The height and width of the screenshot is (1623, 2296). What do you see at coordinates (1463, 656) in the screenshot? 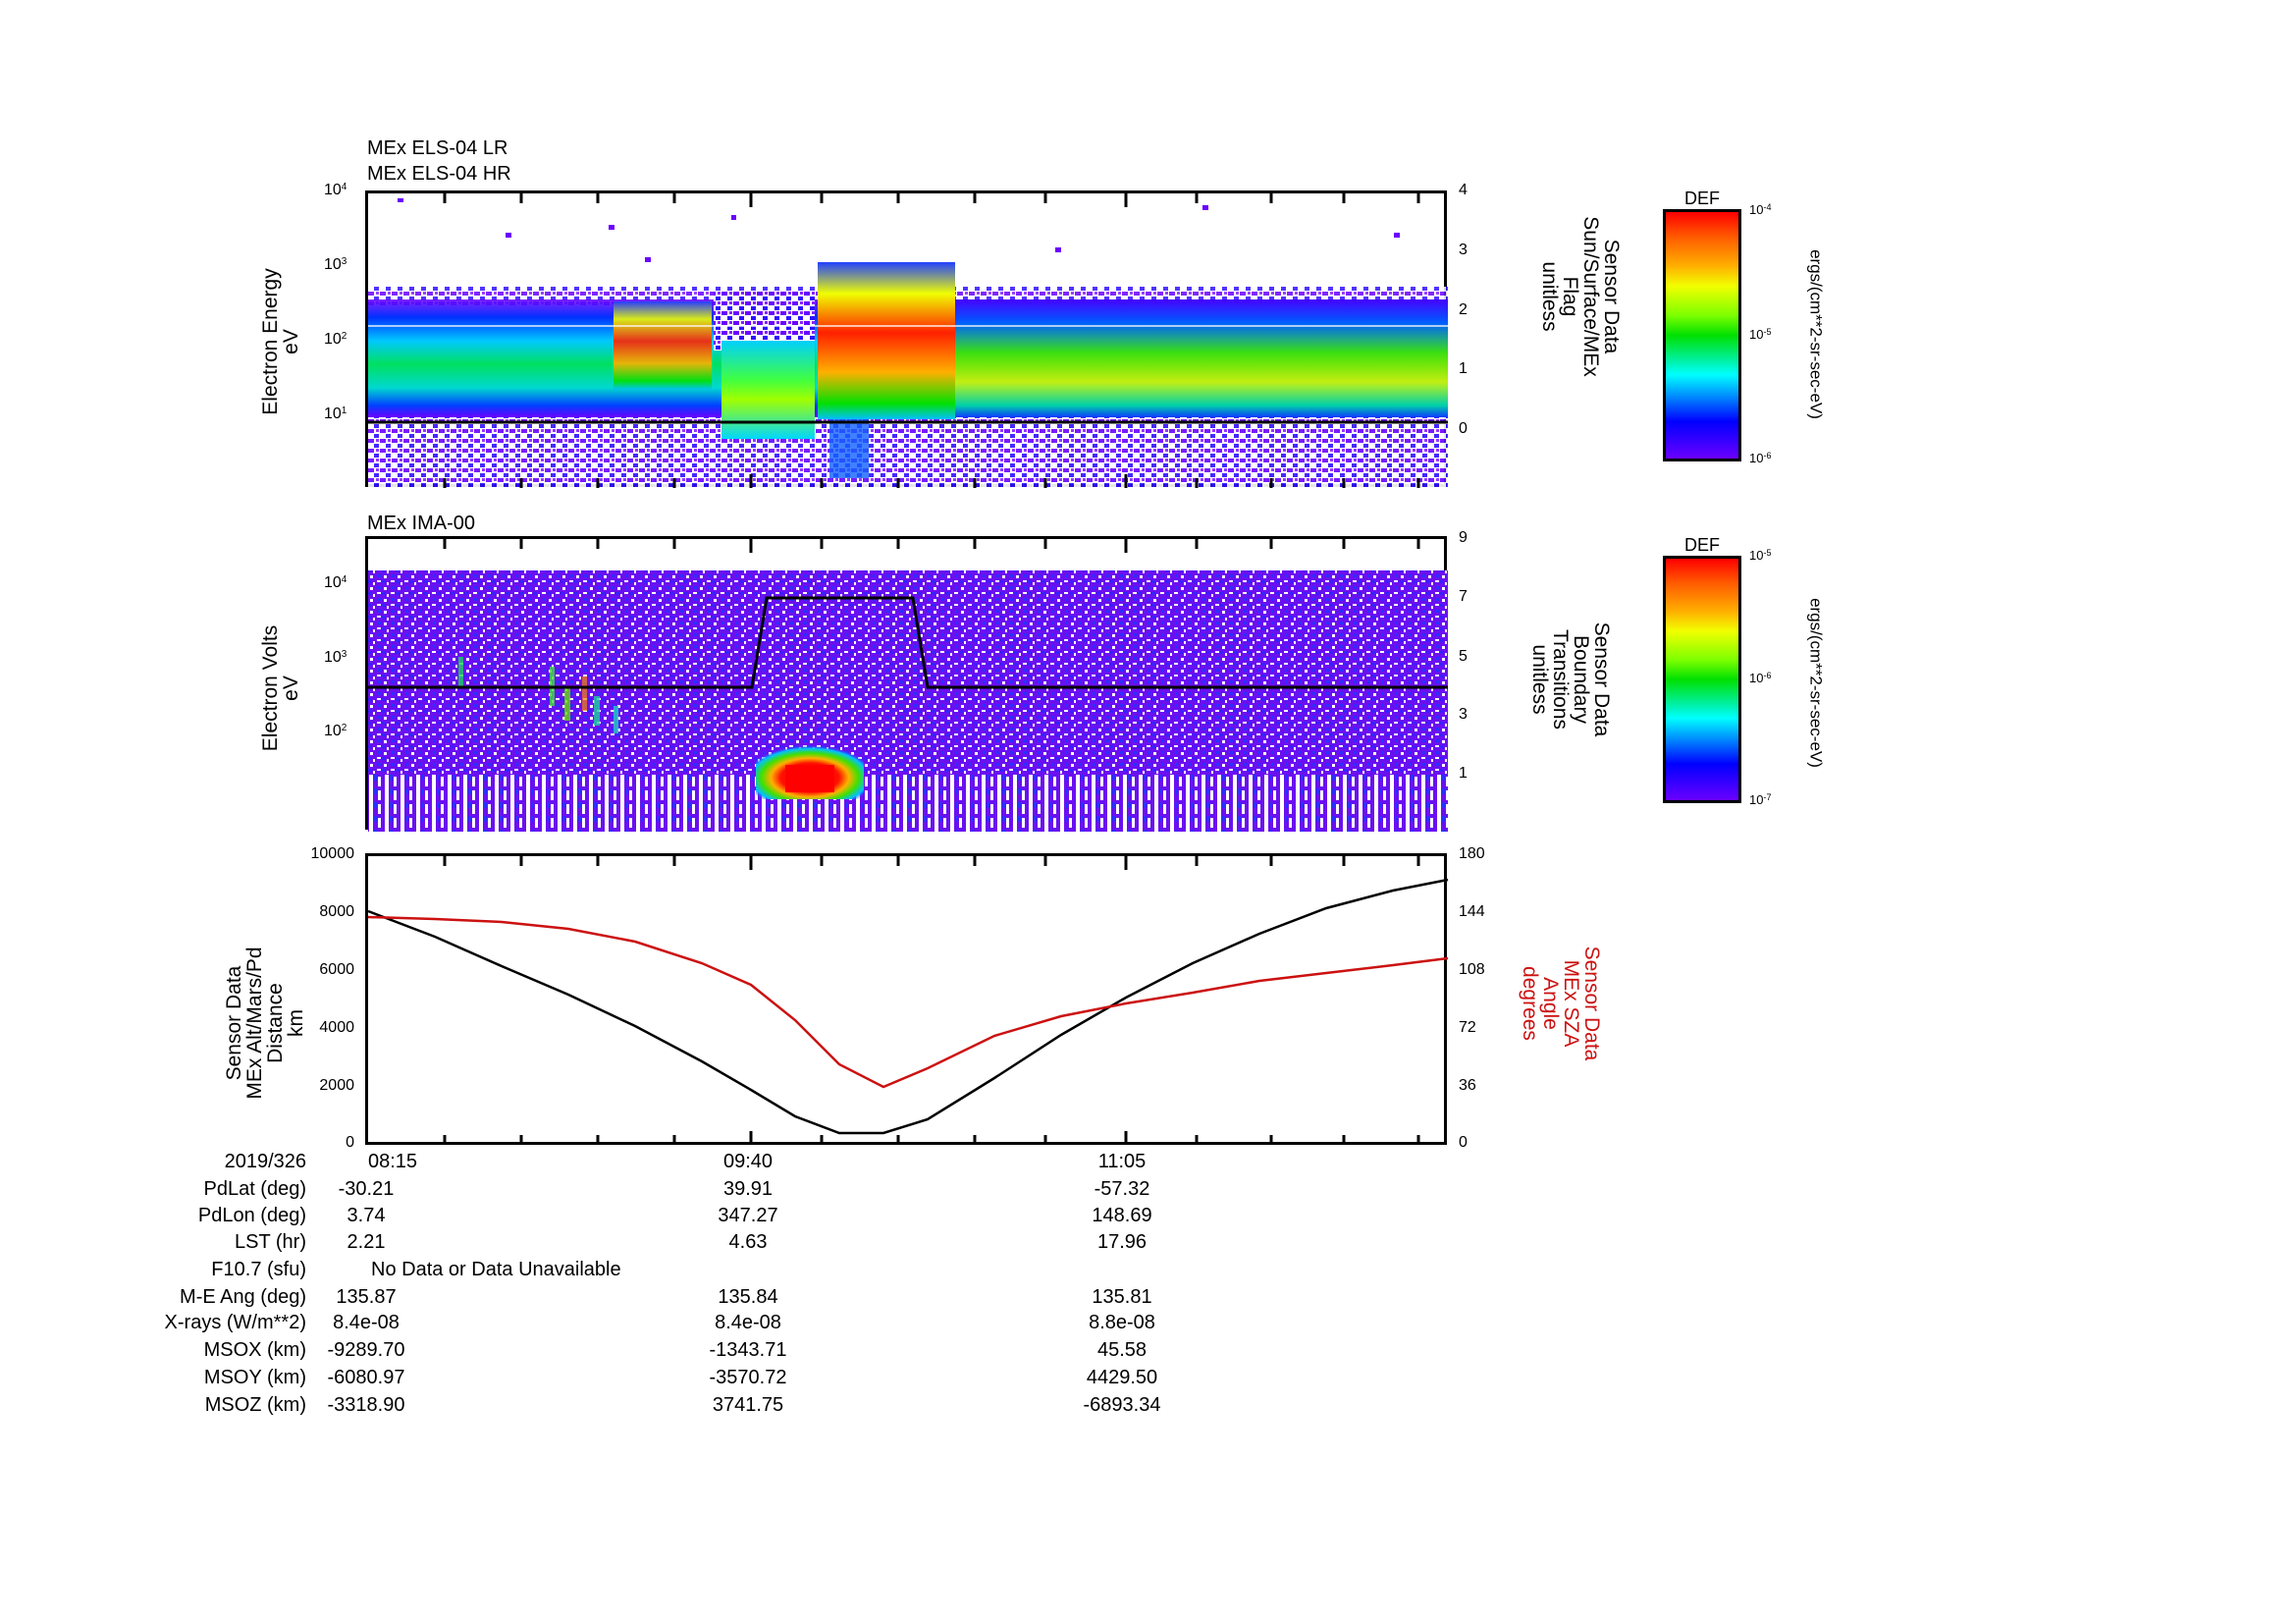
I see `middle-y2tick-5: 5` at bounding box center [1463, 656].